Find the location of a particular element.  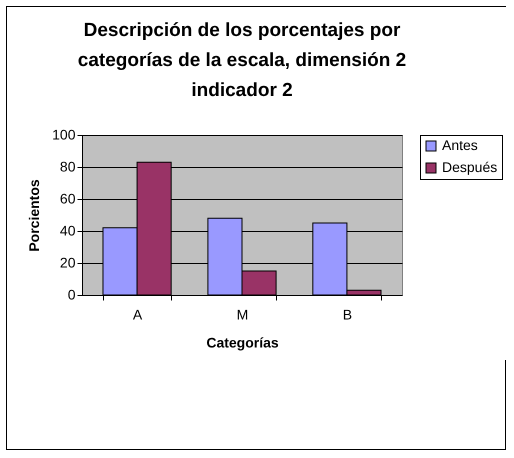

legend-label: Después is located at coordinates (470, 167).